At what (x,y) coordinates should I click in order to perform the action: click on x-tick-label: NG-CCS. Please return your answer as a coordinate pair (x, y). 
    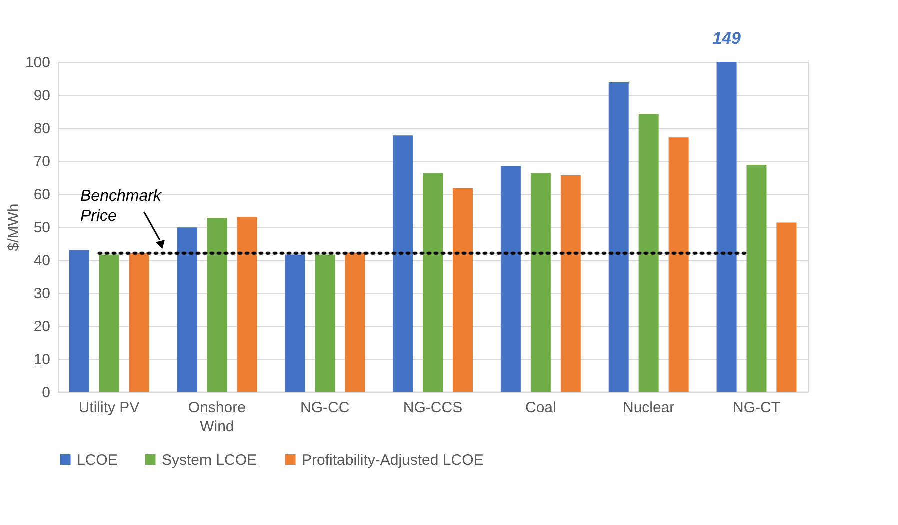
    Looking at the image, I should click on (433, 408).